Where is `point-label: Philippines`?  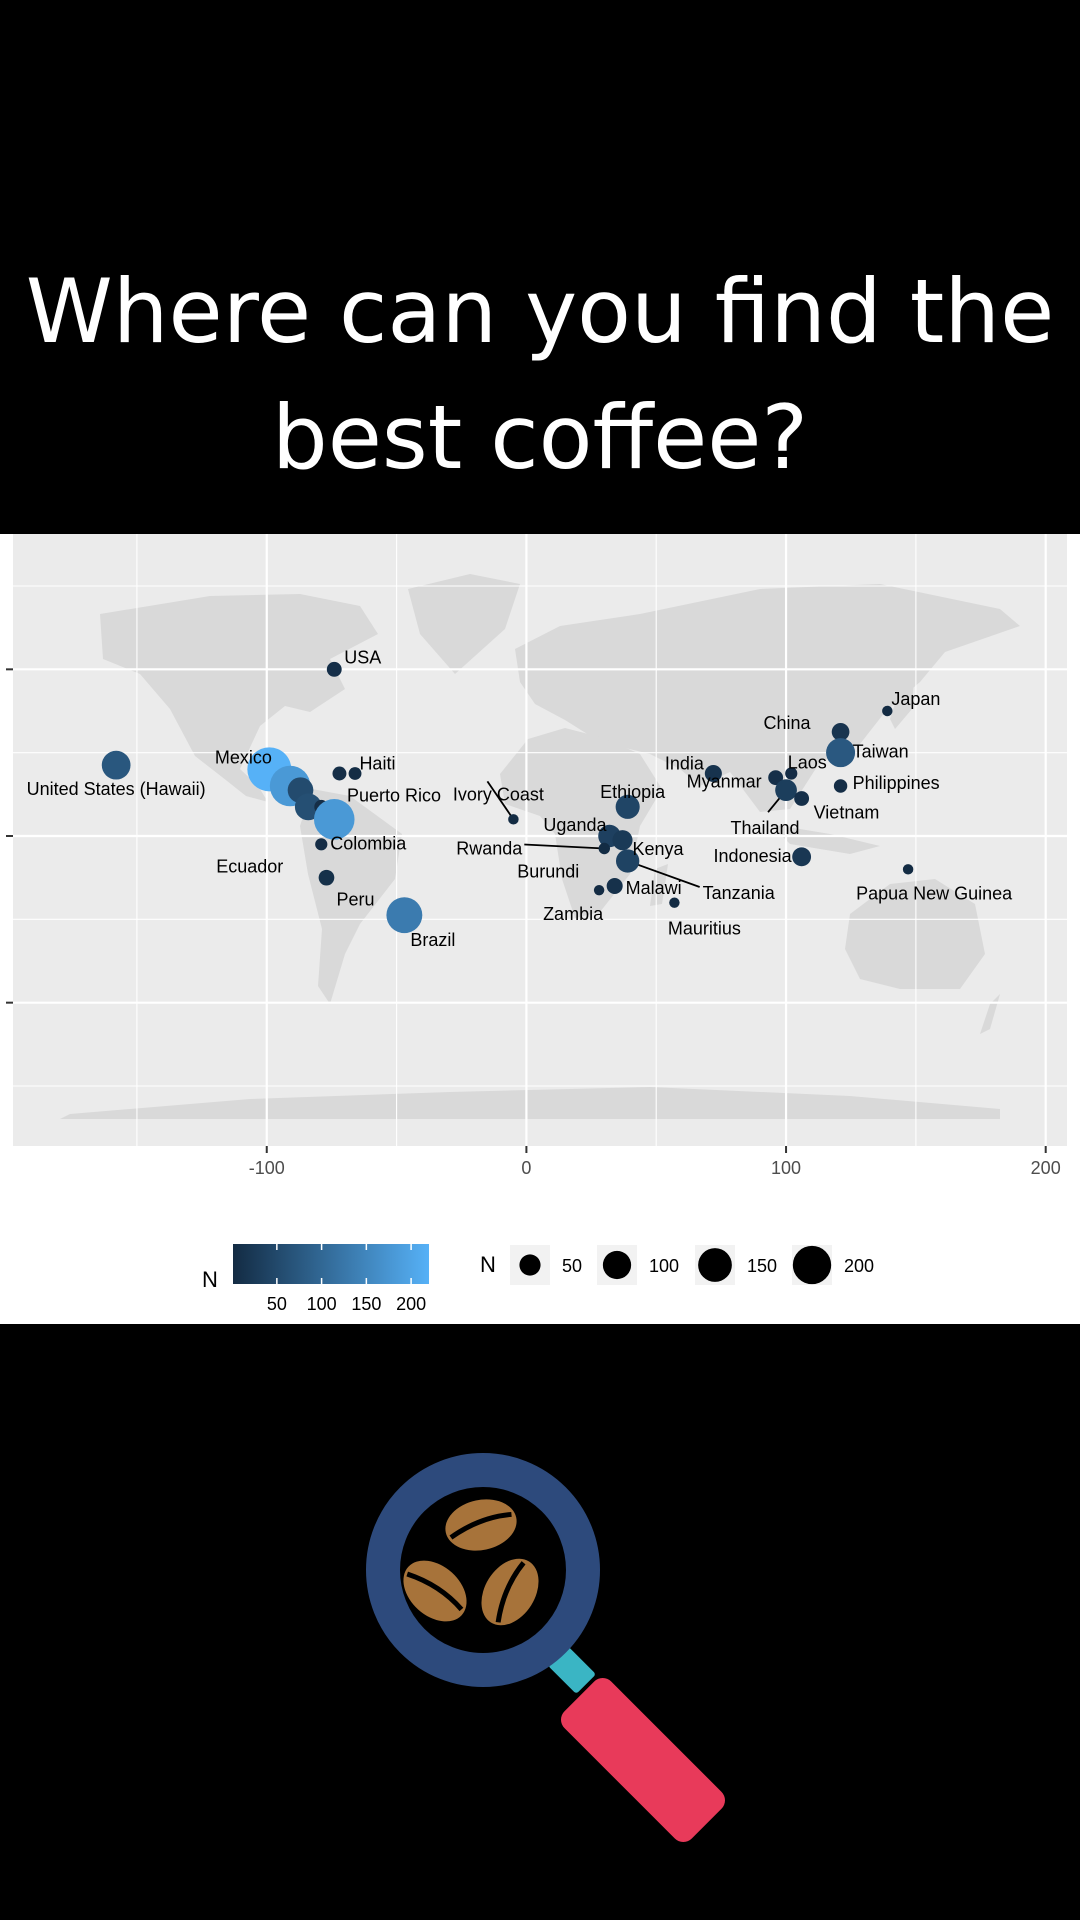
point-label: Philippines is located at coordinates (896, 783).